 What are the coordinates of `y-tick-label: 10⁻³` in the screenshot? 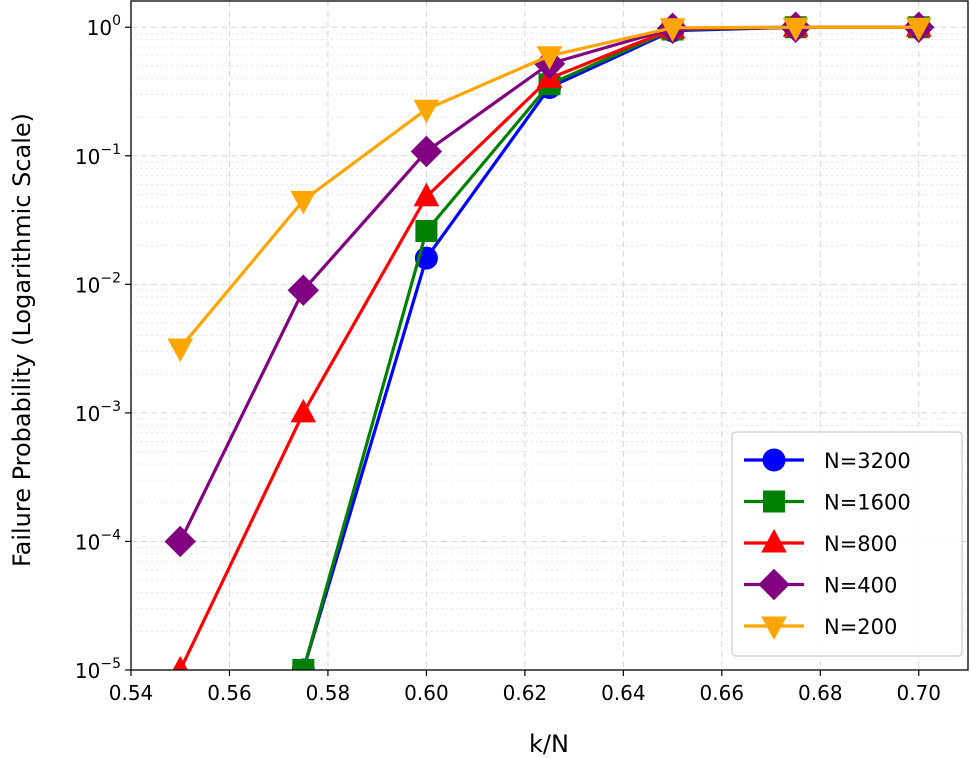 It's located at (98, 412).